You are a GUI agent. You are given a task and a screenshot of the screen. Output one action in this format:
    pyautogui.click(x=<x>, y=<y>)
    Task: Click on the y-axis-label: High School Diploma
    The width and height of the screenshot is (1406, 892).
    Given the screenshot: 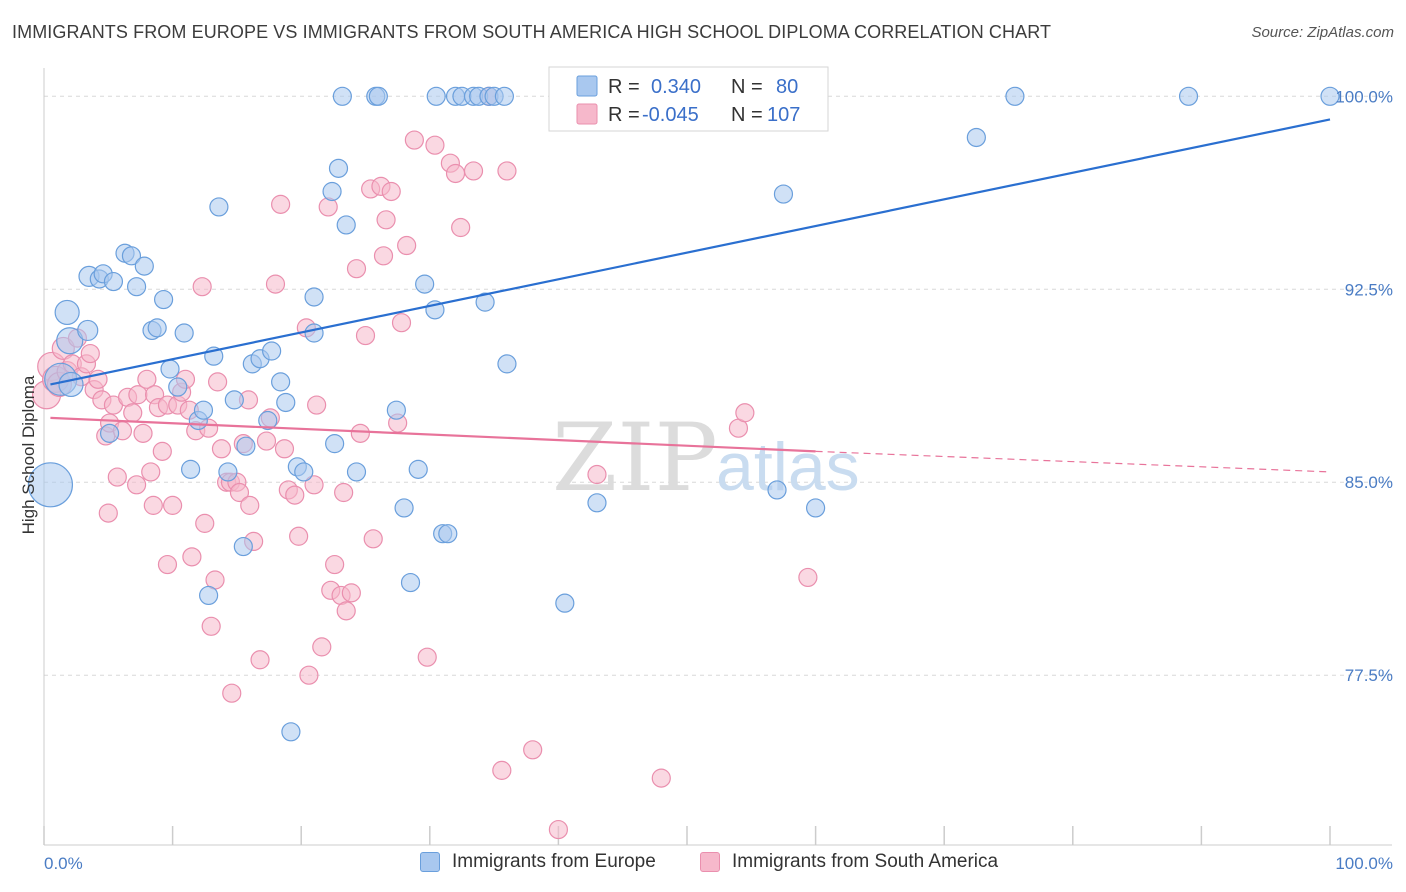 What is the action you would take?
    pyautogui.click(x=28, y=454)
    